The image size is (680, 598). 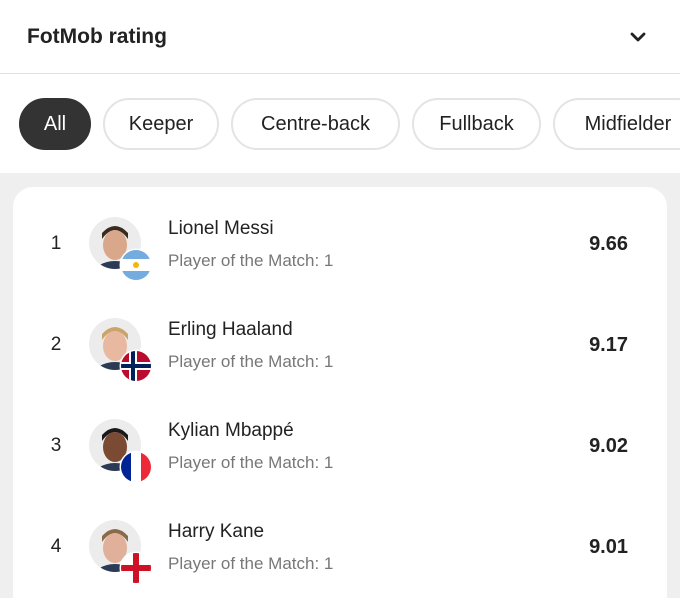 I want to click on player-name: Erling Haaland, so click(x=230, y=329).